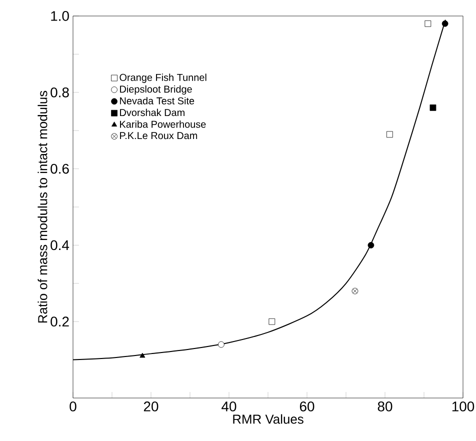 The width and height of the screenshot is (476, 441). Describe the element at coordinates (163, 78) in the screenshot. I see `legend-label: Orange Fish Tunnel` at that location.